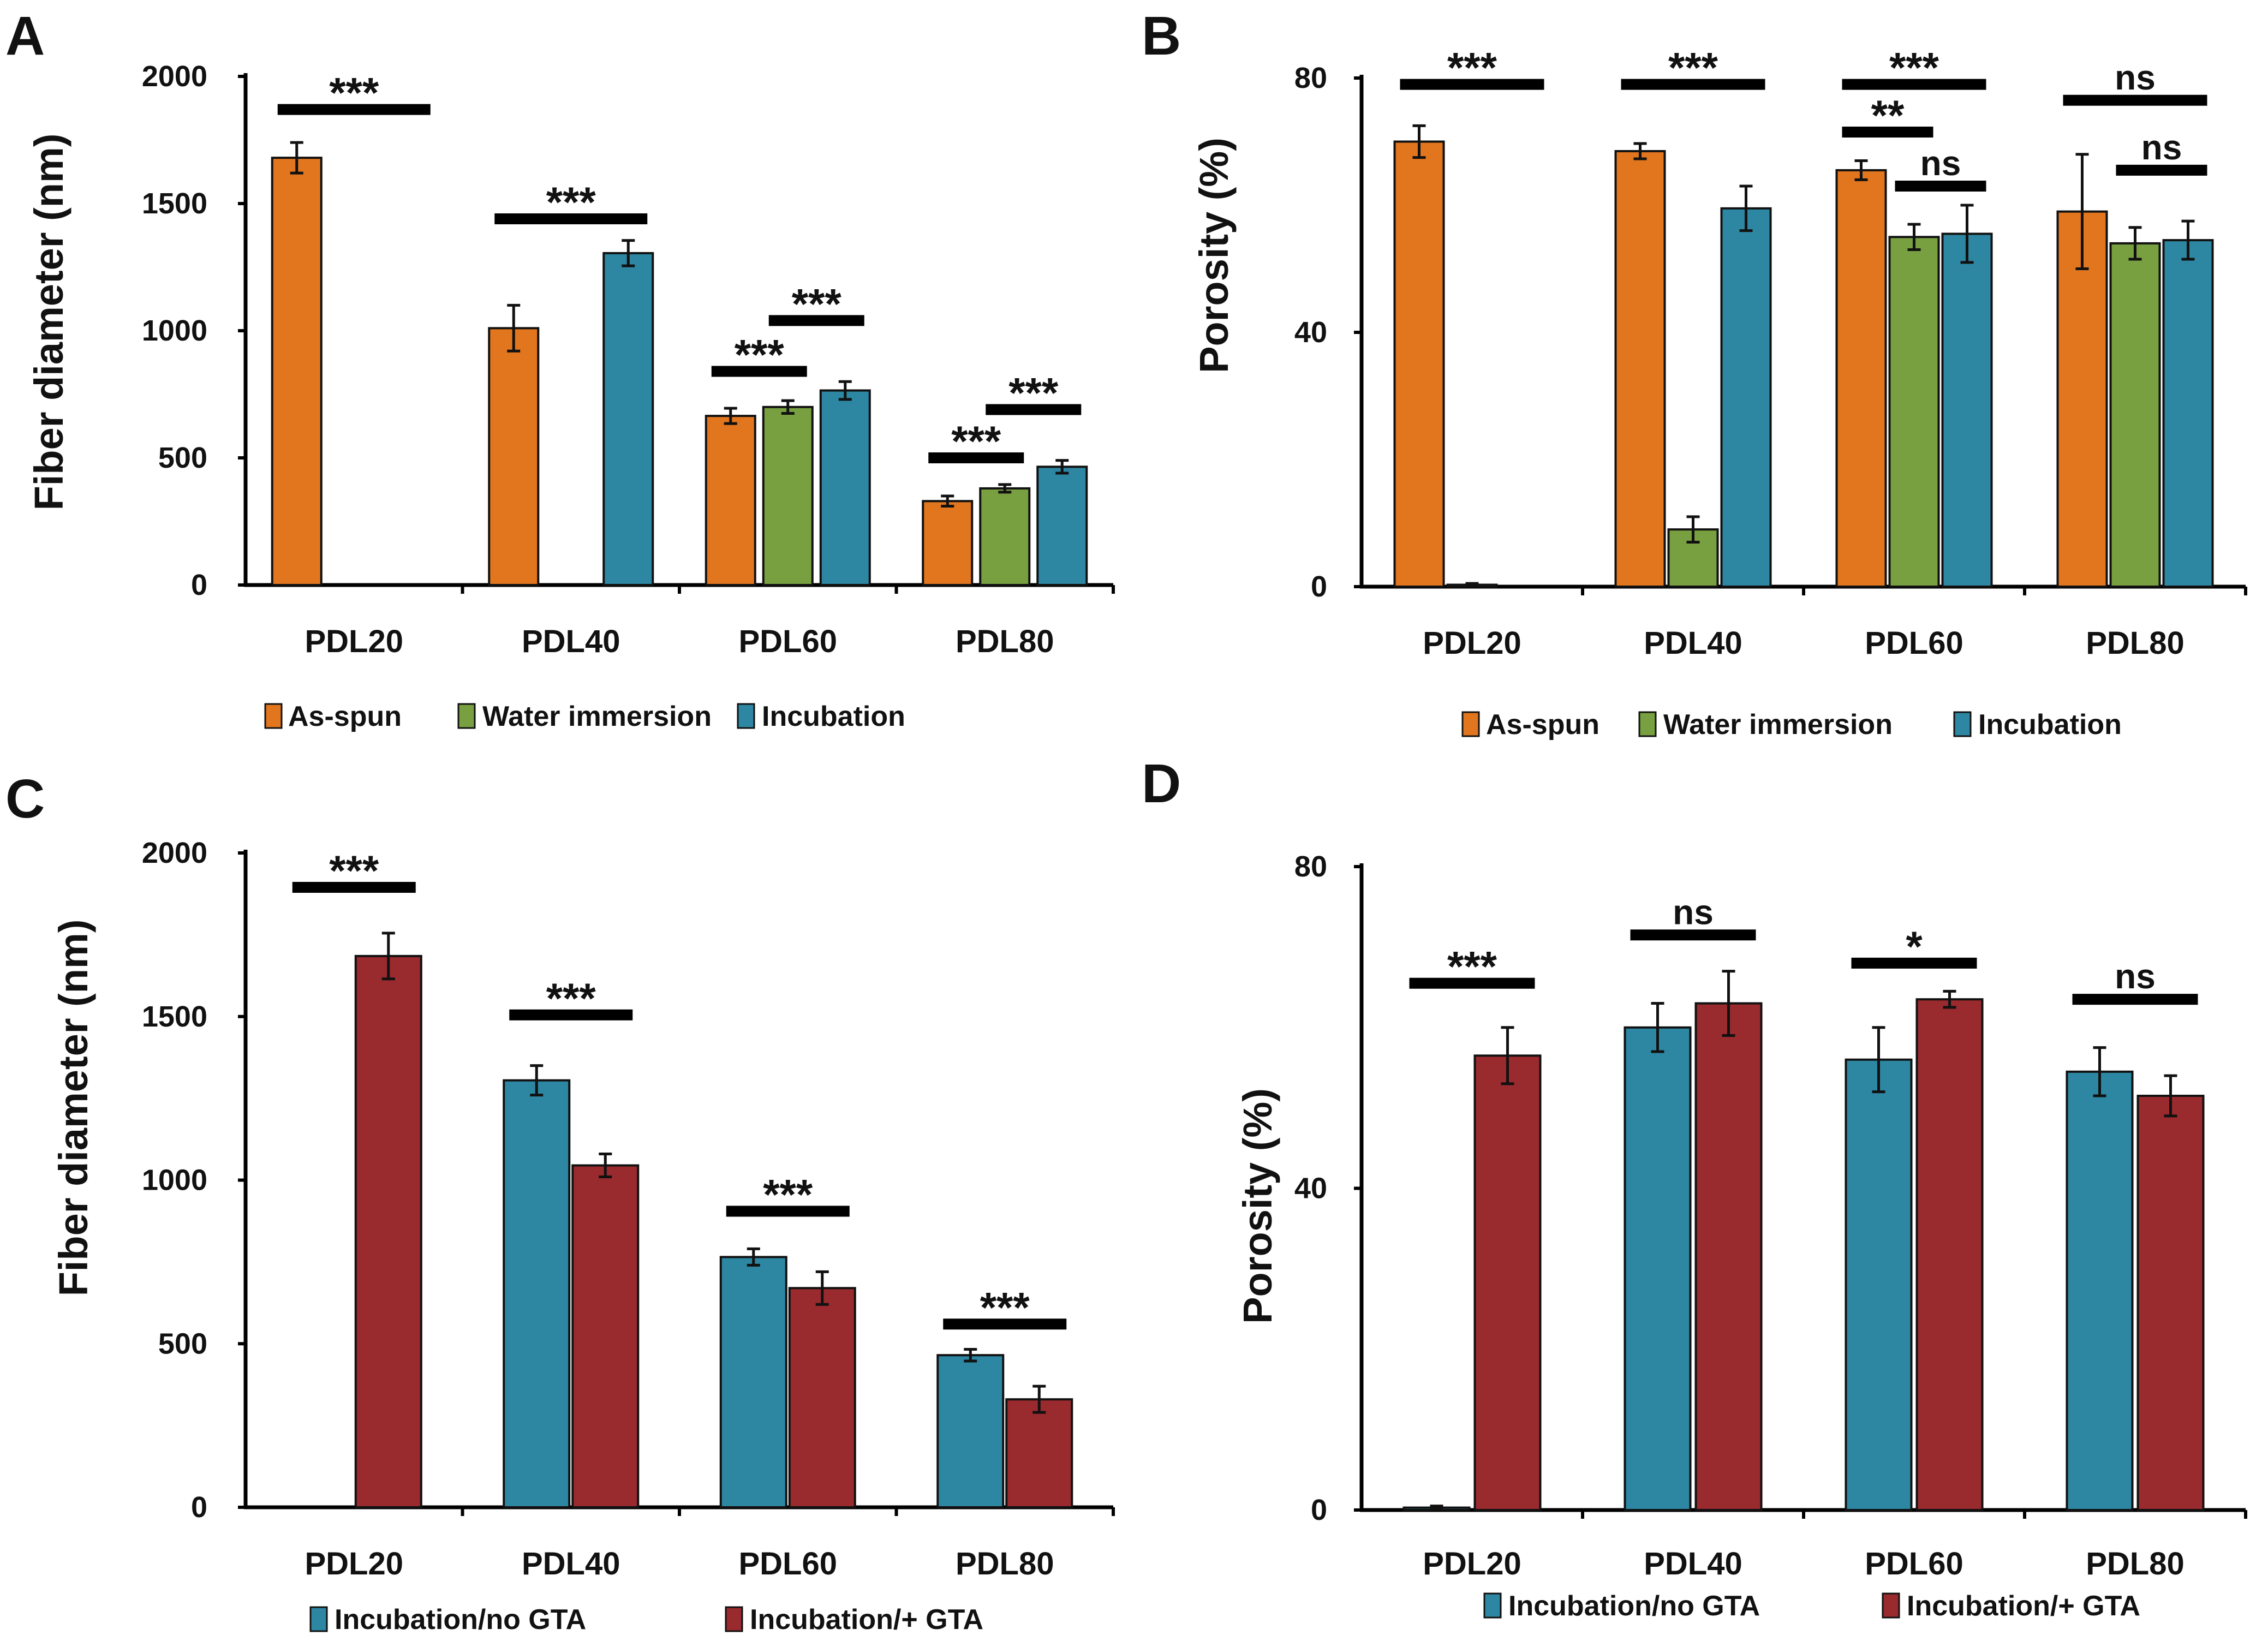 The image size is (2268, 1647). Describe the element at coordinates (174, 853) in the screenshot. I see `y-tick-label: 2000` at that location.